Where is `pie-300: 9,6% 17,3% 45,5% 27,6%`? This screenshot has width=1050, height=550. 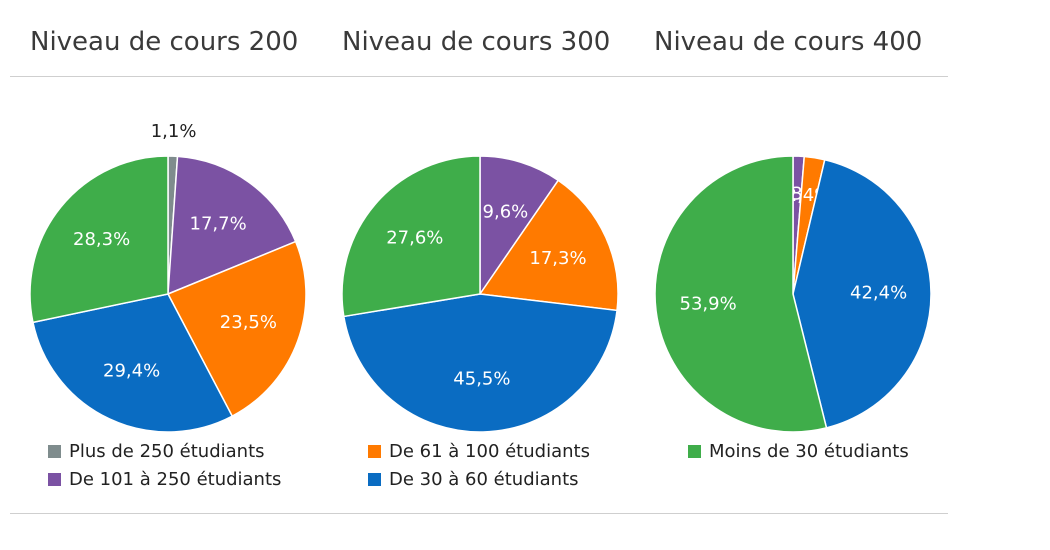
pie-300: 9,6% 17,3% 45,5% 27,6% is located at coordinates (480, 294).